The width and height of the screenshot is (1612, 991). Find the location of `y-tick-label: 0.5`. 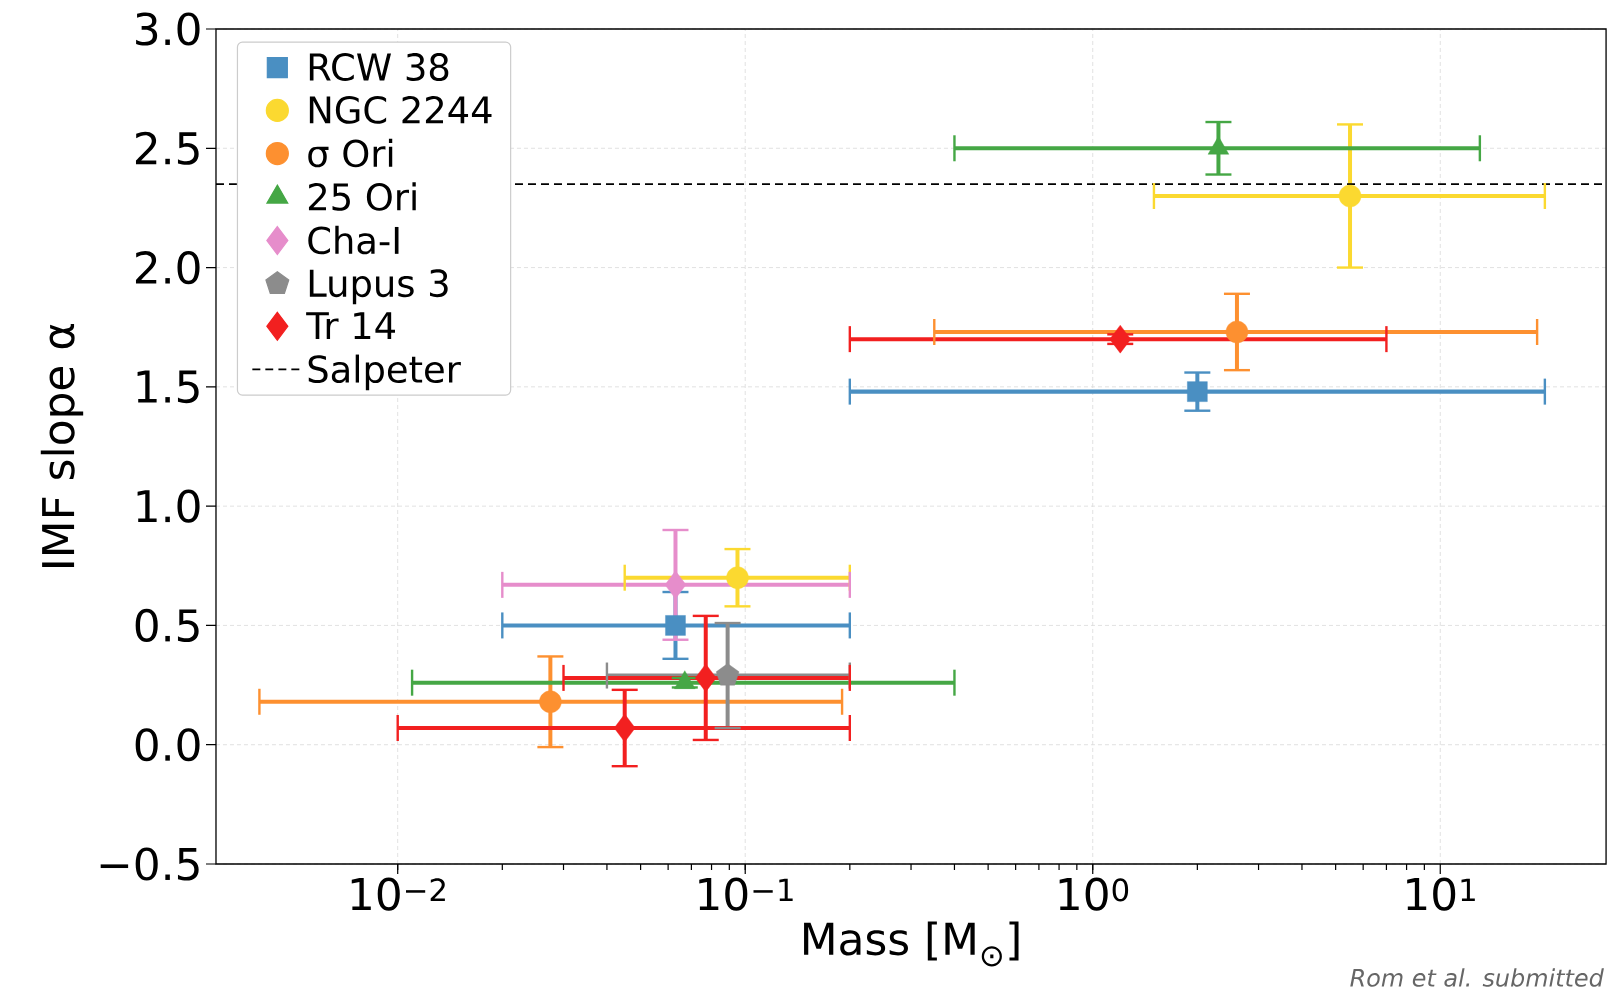

y-tick-label: 0.5 is located at coordinates (167, 625).